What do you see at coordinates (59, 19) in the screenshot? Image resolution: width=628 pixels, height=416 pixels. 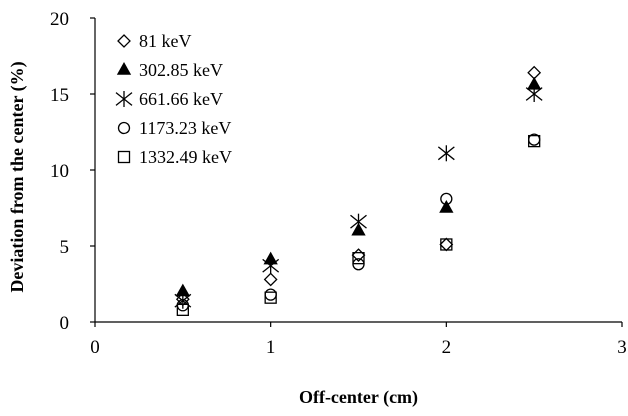 I see `y-tick-label: 20` at bounding box center [59, 19].